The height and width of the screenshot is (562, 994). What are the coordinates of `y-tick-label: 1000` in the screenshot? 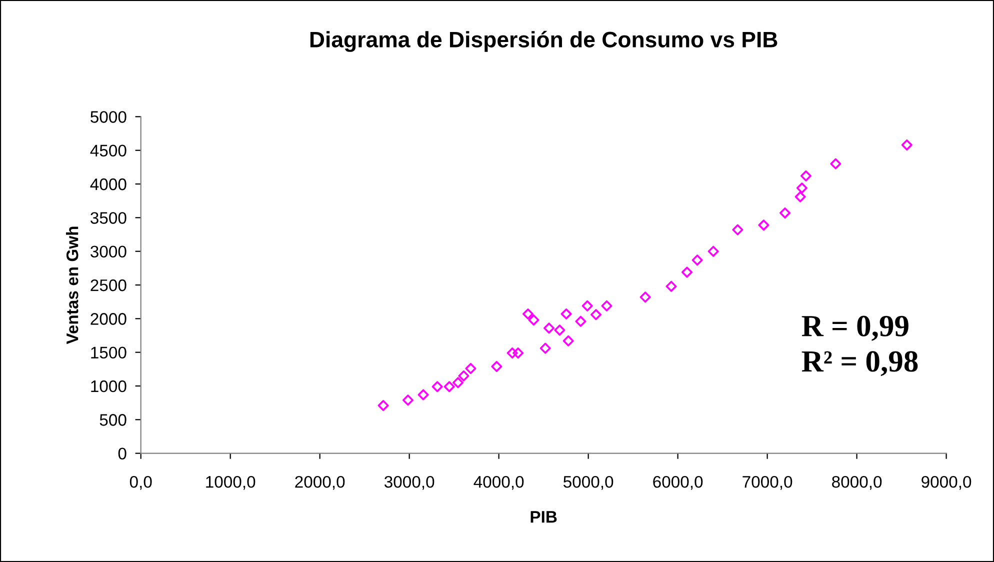 It's located at (108, 386).